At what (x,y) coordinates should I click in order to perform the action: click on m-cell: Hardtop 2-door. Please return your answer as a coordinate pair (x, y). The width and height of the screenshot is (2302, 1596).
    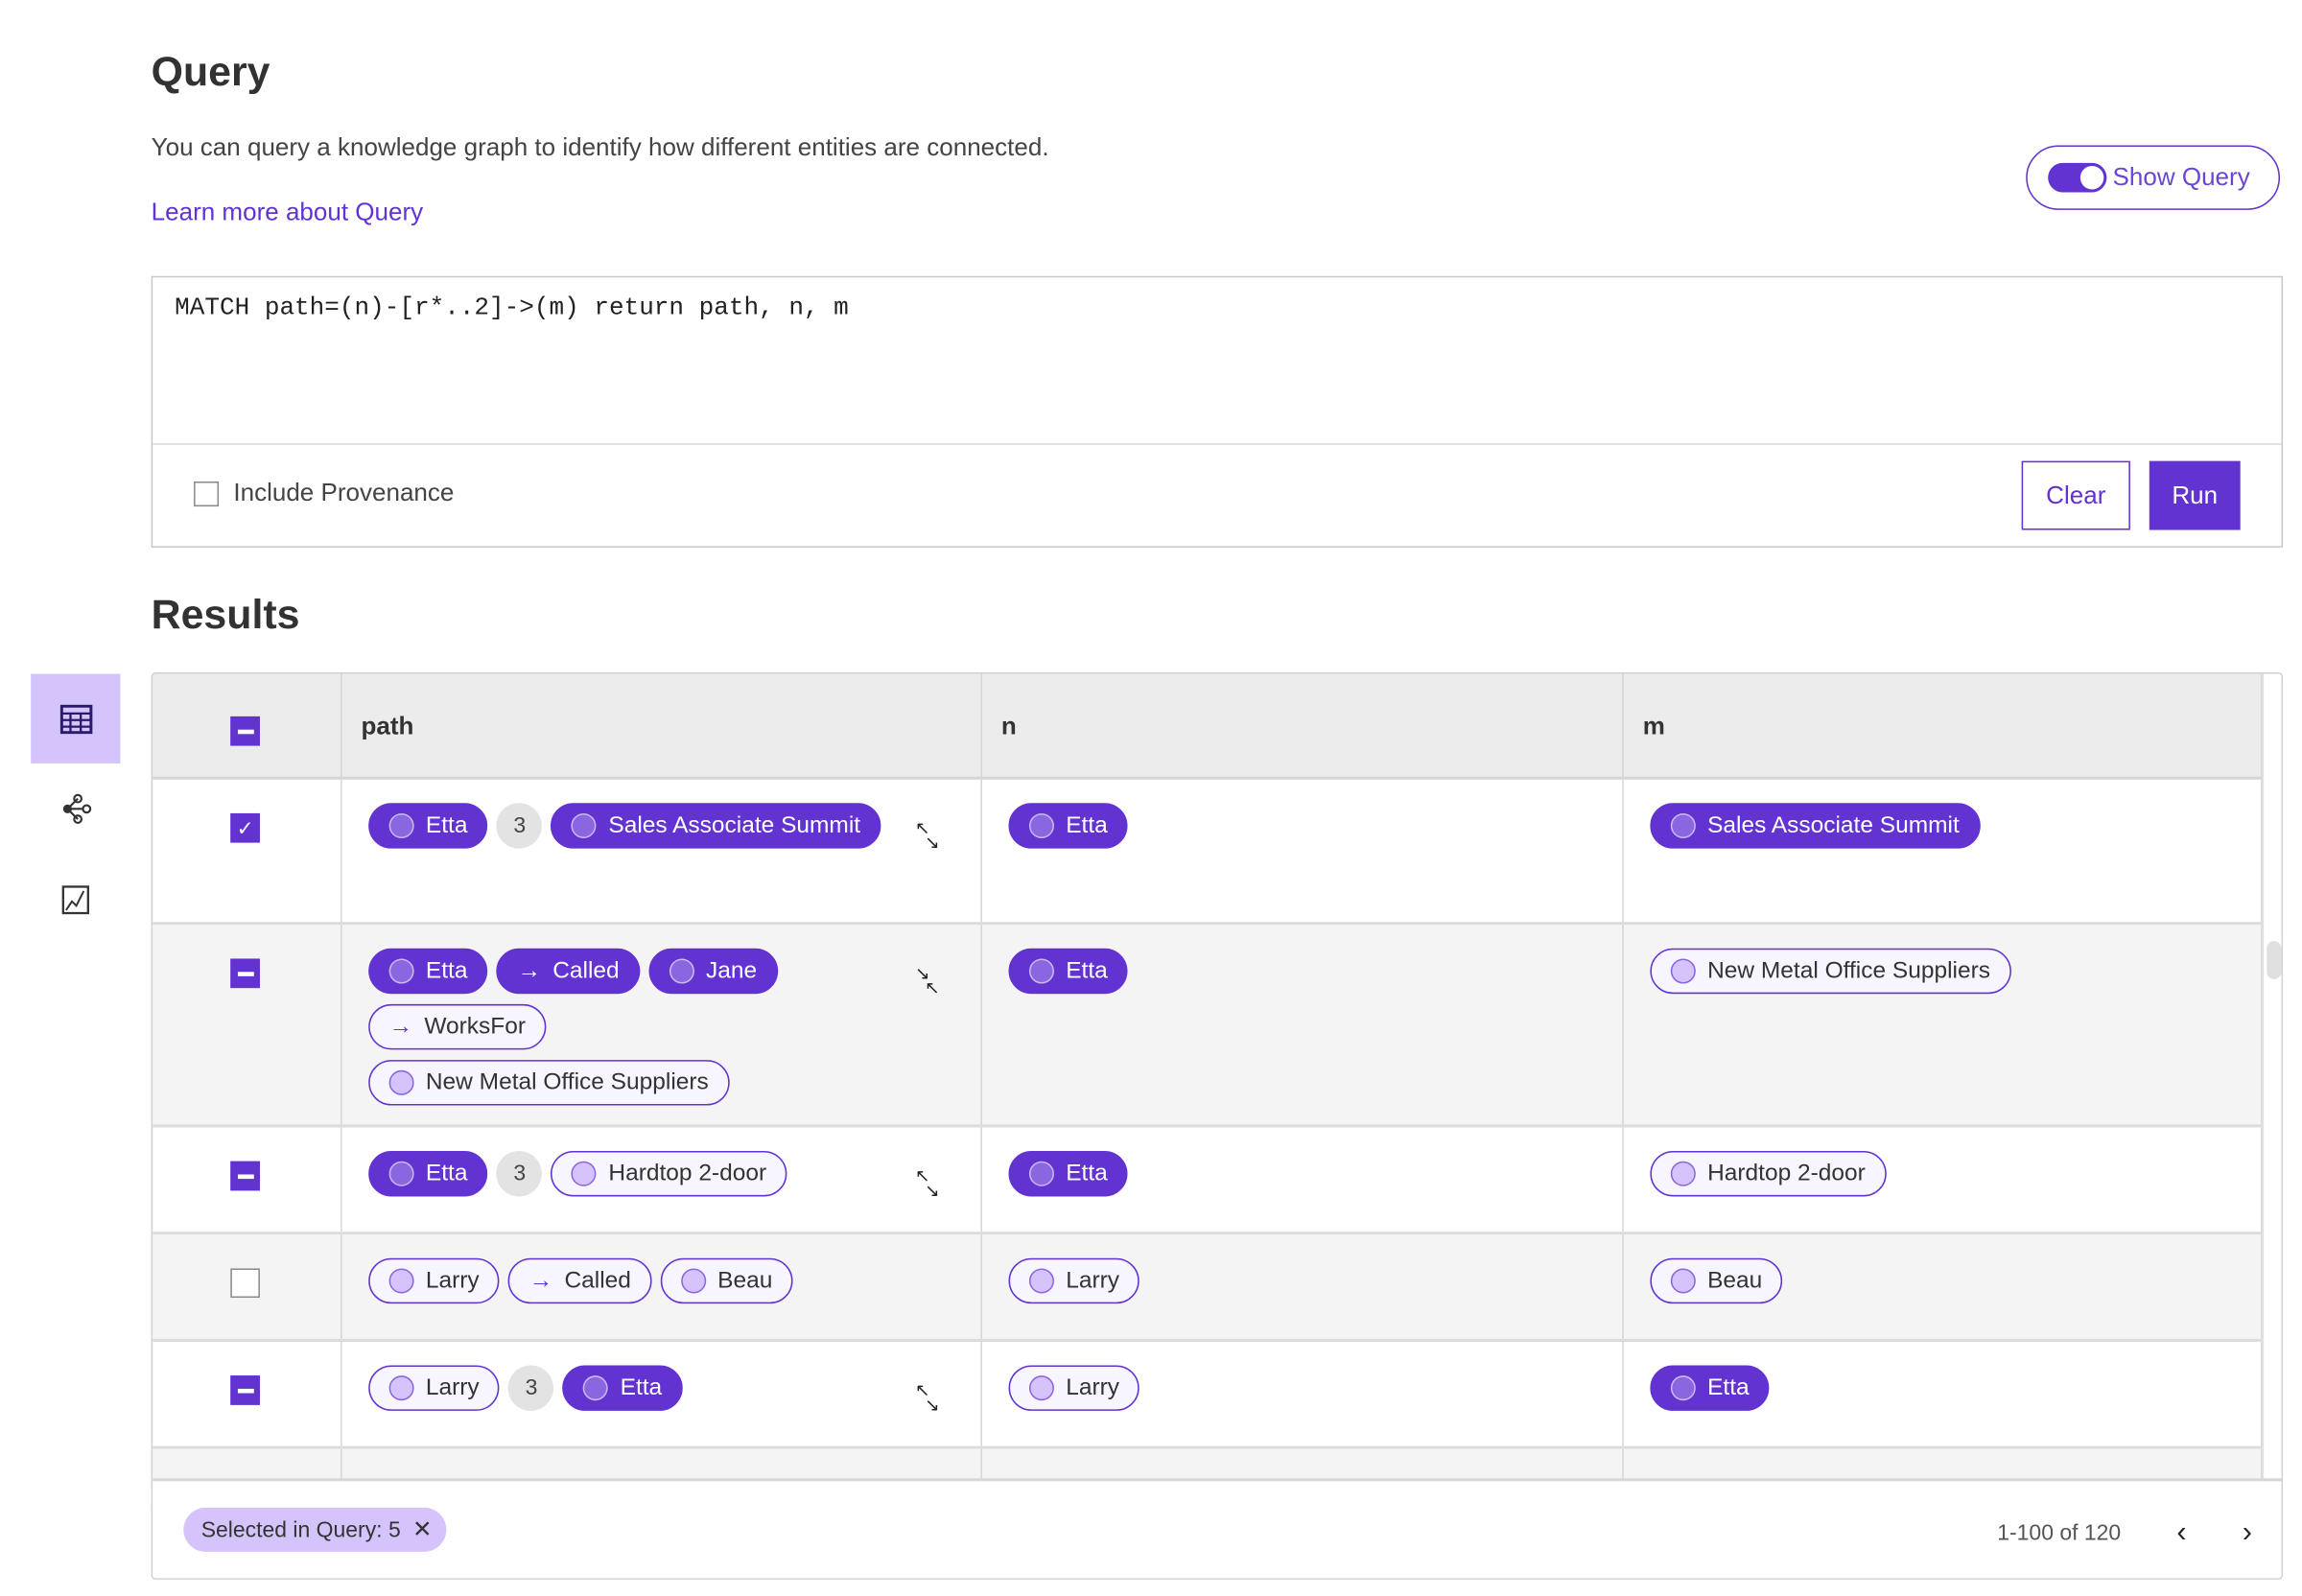
    Looking at the image, I should click on (1943, 1179).